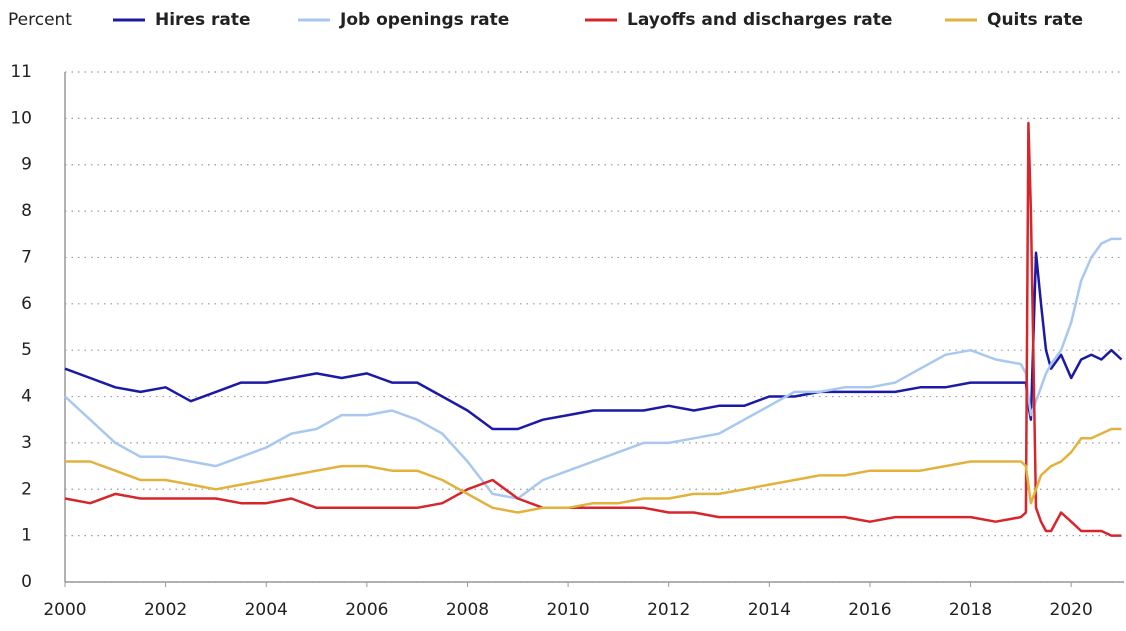  Describe the element at coordinates (40, 20) in the screenshot. I see `y-axis-label: Percent` at that location.